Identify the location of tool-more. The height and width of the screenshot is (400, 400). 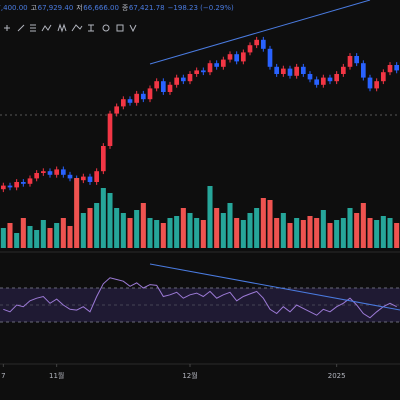
(133, 28).